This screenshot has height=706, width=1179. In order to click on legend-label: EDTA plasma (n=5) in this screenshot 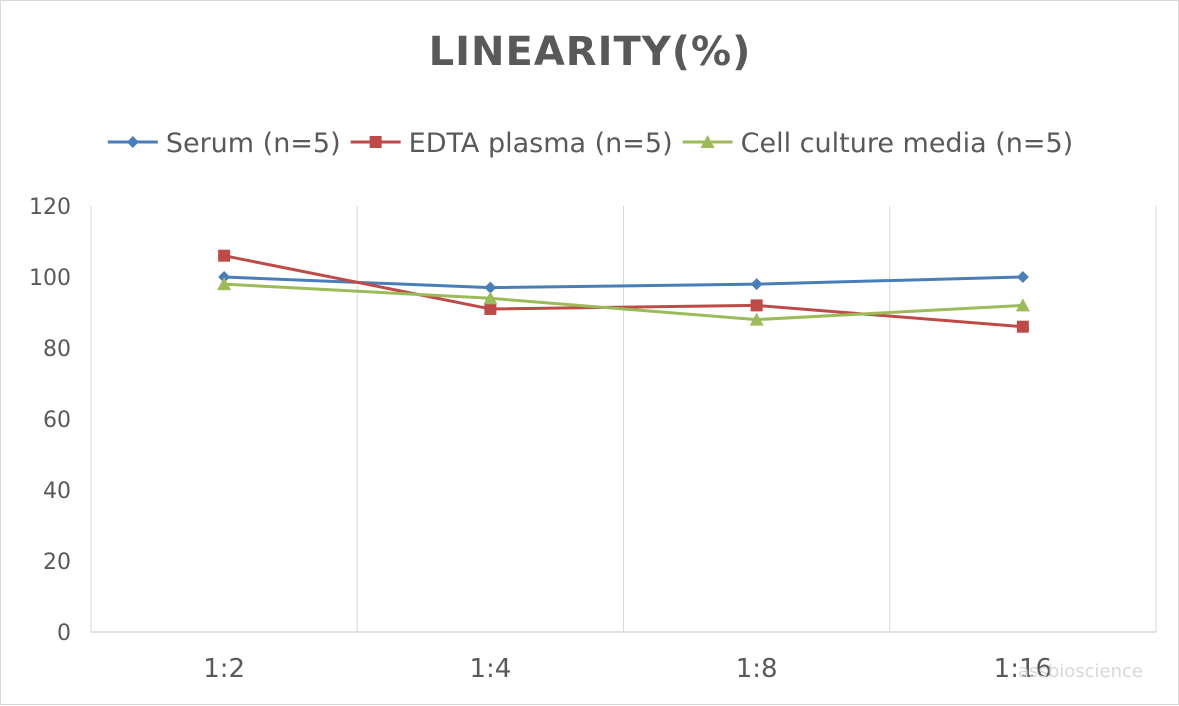, I will do `click(541, 143)`.